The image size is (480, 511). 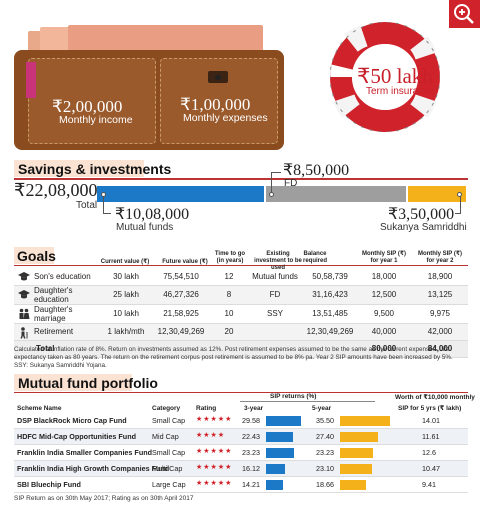 I want to click on goals-col-balance: Balance required, so click(x=314, y=257).